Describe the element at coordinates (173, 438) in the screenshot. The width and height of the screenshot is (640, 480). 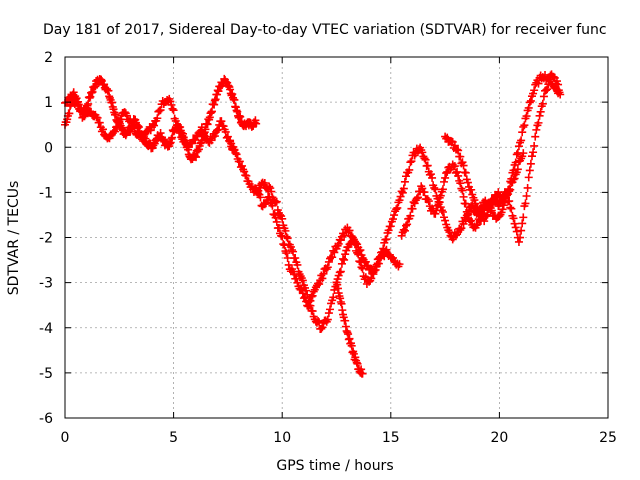
I see `x-tick-label: 5` at that location.